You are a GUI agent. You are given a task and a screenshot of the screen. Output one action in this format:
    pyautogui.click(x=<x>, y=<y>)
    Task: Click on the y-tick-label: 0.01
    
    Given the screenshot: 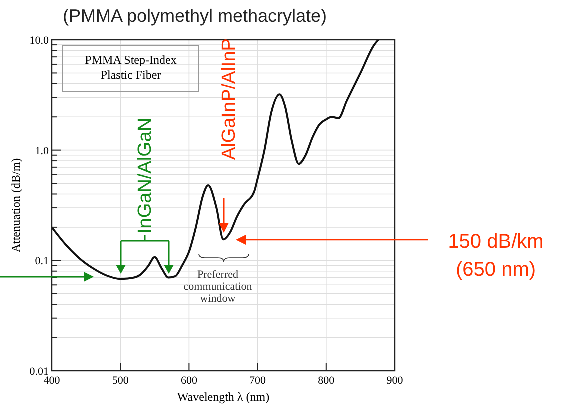 What is the action you would take?
    pyautogui.click(x=39, y=372)
    